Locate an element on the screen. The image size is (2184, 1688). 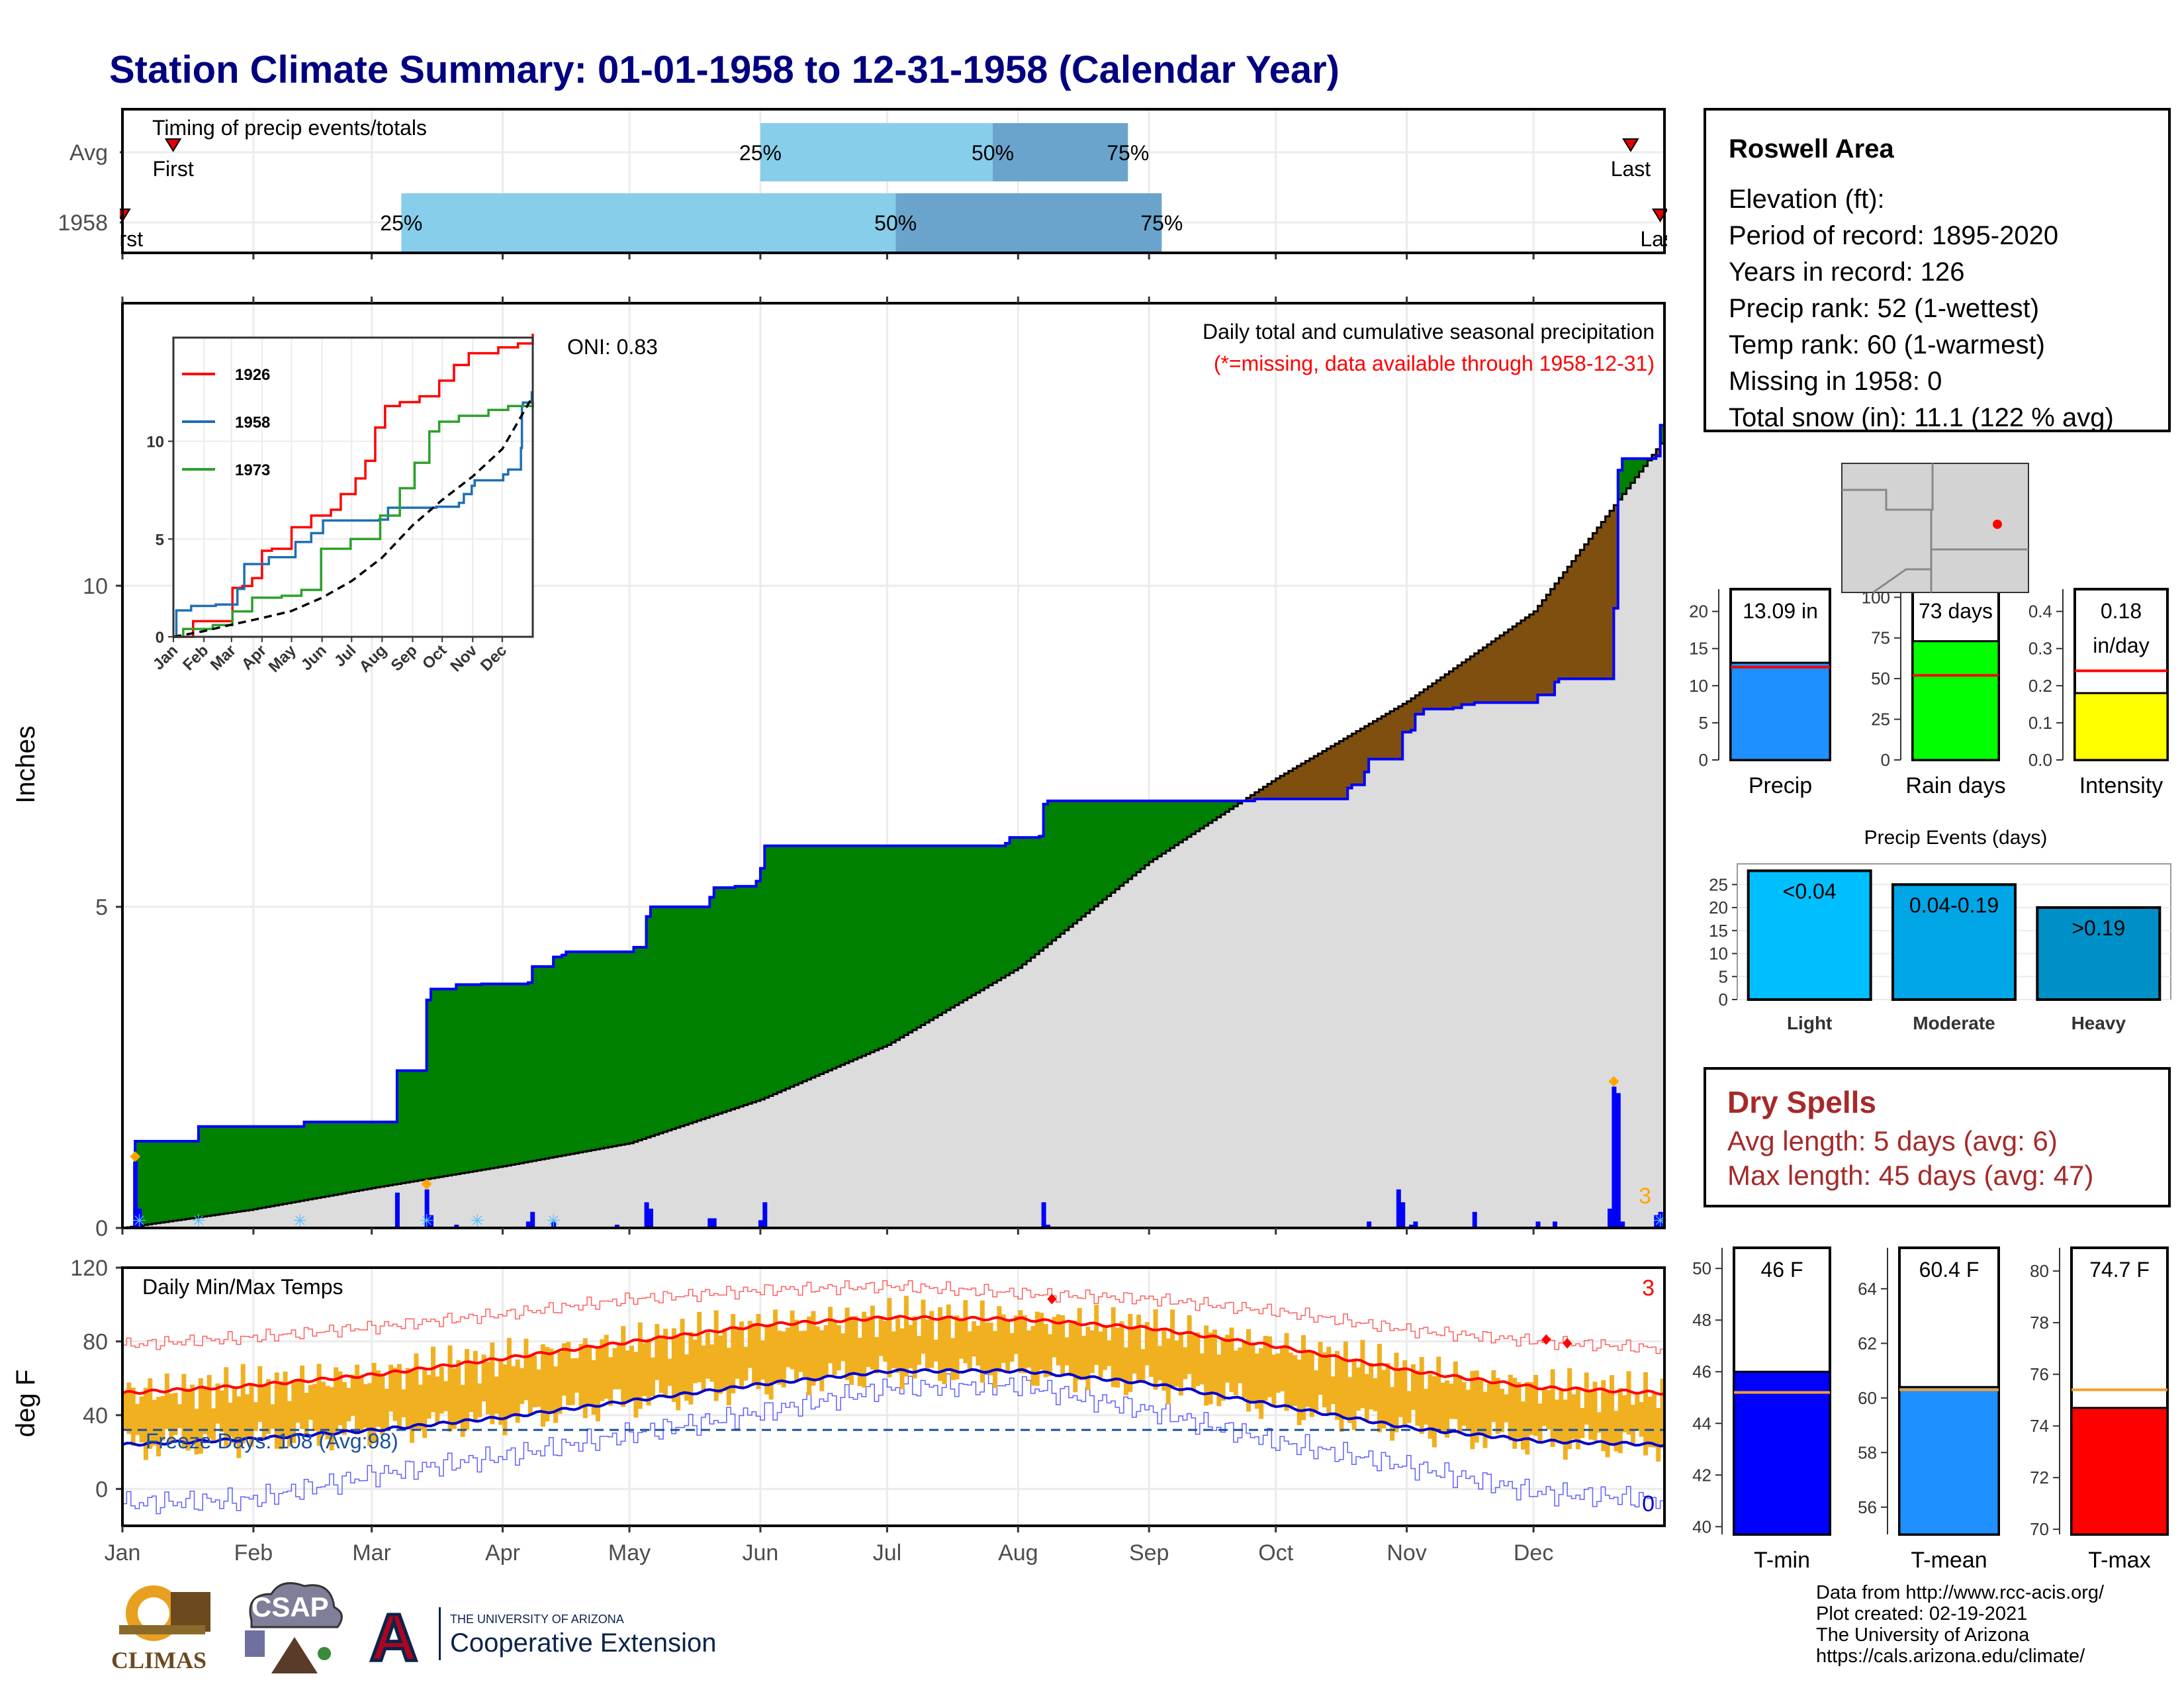
mini-ytick-label: 0.3 is located at coordinates (2040, 649).